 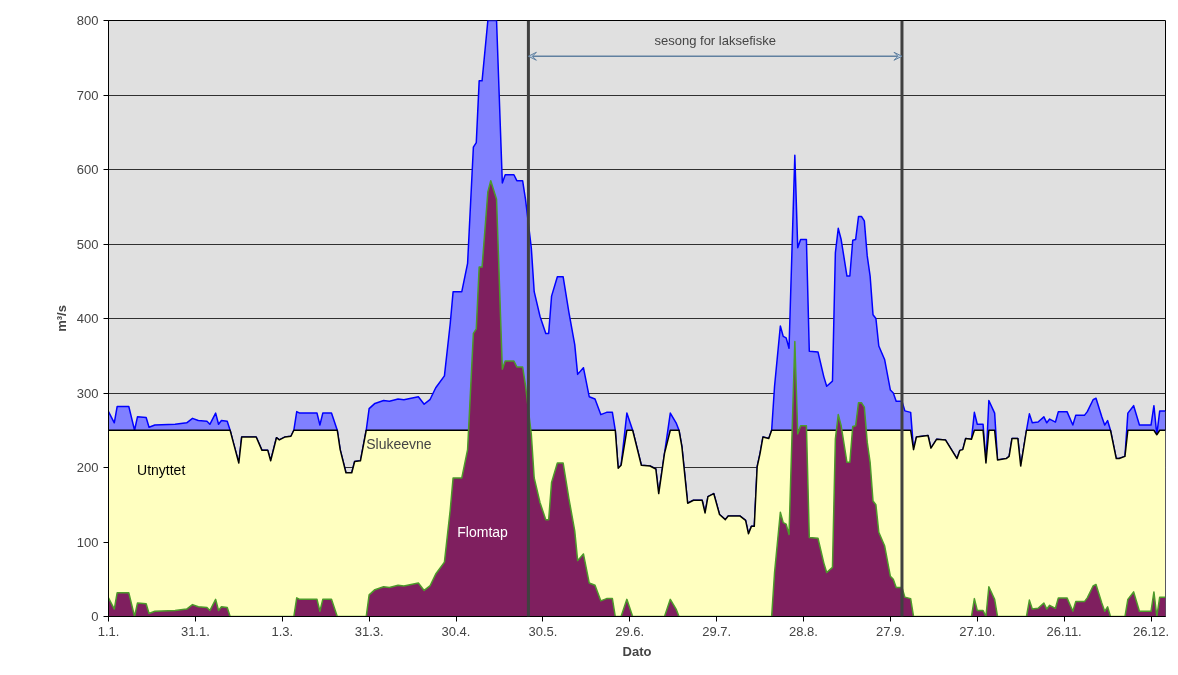 I want to click on y-tick-label: 600, so click(x=87, y=169).